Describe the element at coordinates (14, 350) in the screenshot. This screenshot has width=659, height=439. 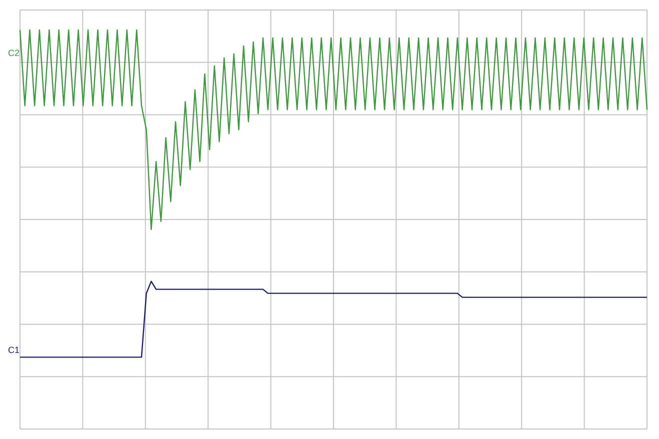
I see `series-label: C1` at that location.